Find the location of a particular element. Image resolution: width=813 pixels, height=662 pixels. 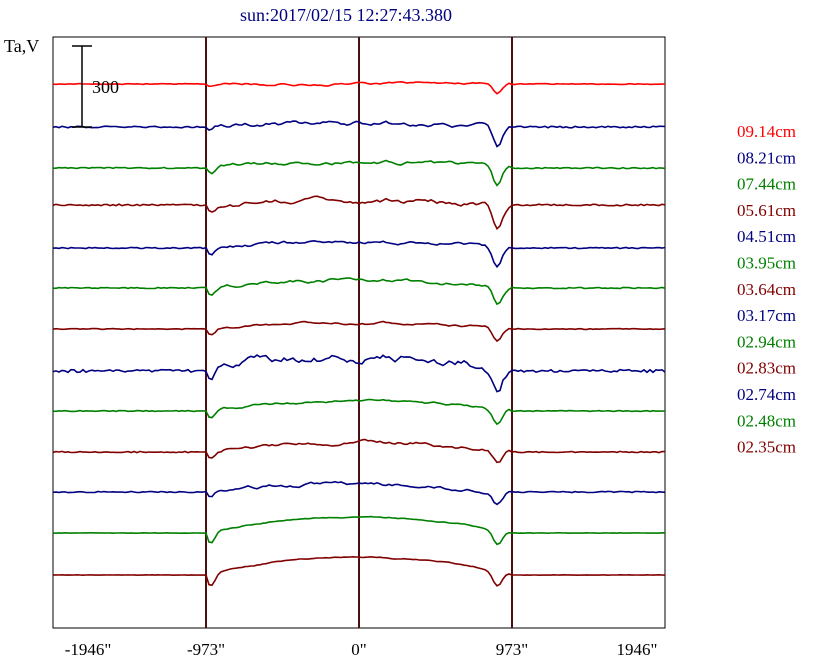

series-line-02.94cm is located at coordinates (359, 412).